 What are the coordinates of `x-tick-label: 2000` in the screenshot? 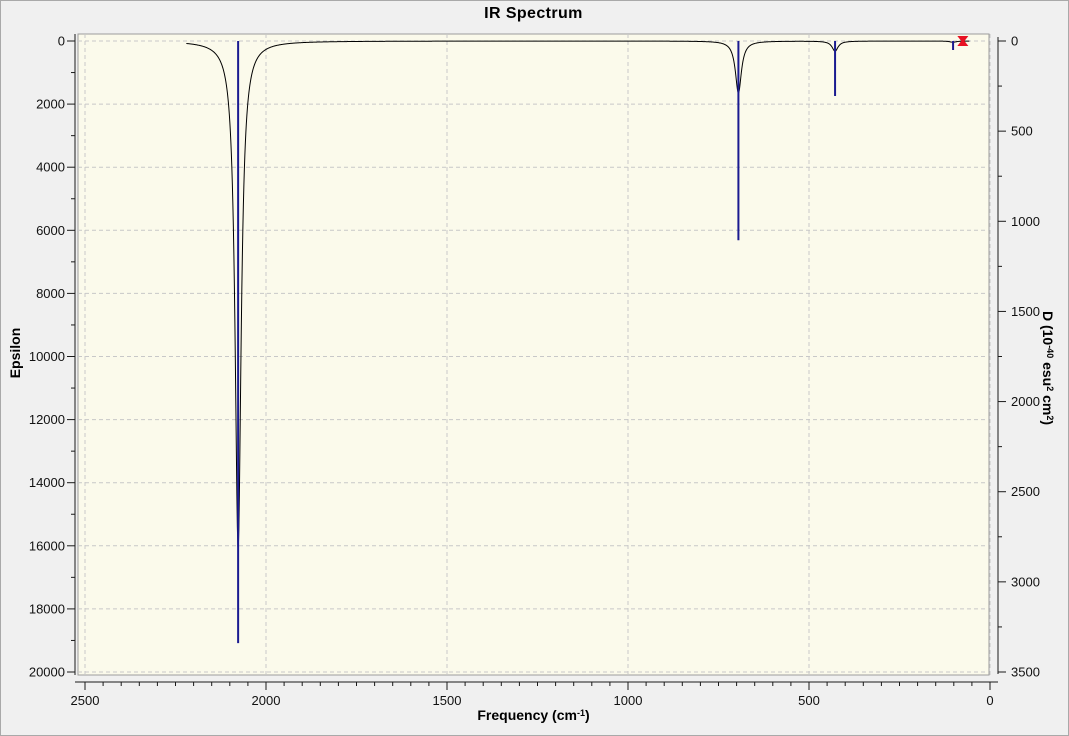 It's located at (266, 700).